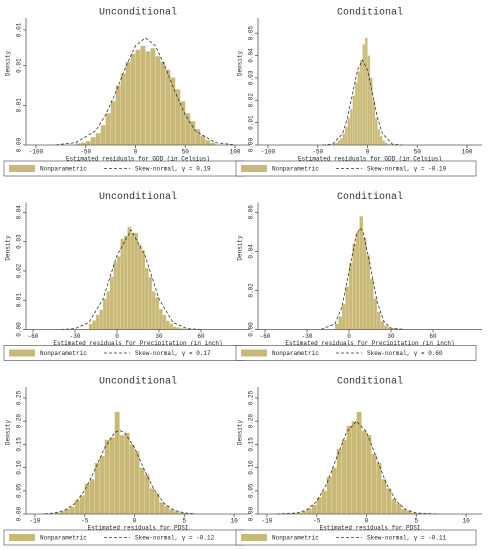 Image resolution: width=493 pixels, height=550 pixels. I want to click on x-tick-label: 10, so click(466, 521).